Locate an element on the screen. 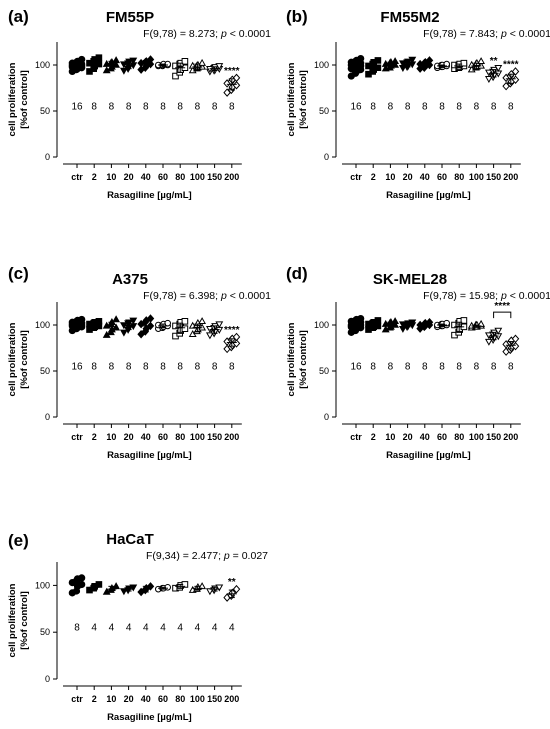 The width and height of the screenshot is (550, 729). panel-letter: (b) is located at coordinates (297, 16).